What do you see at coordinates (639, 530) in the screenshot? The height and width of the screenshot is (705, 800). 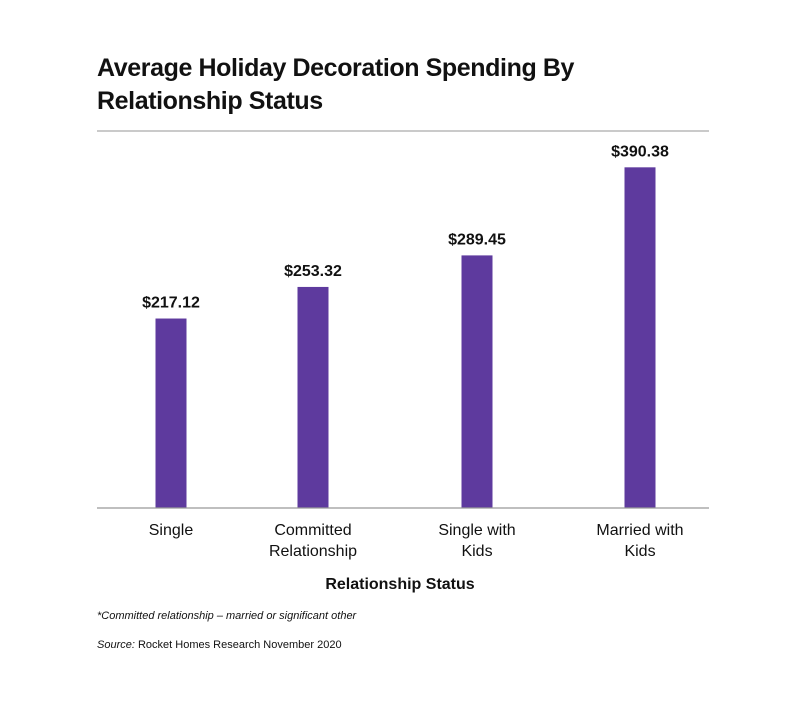 I see `x-tick-label-line: Married with` at bounding box center [639, 530].